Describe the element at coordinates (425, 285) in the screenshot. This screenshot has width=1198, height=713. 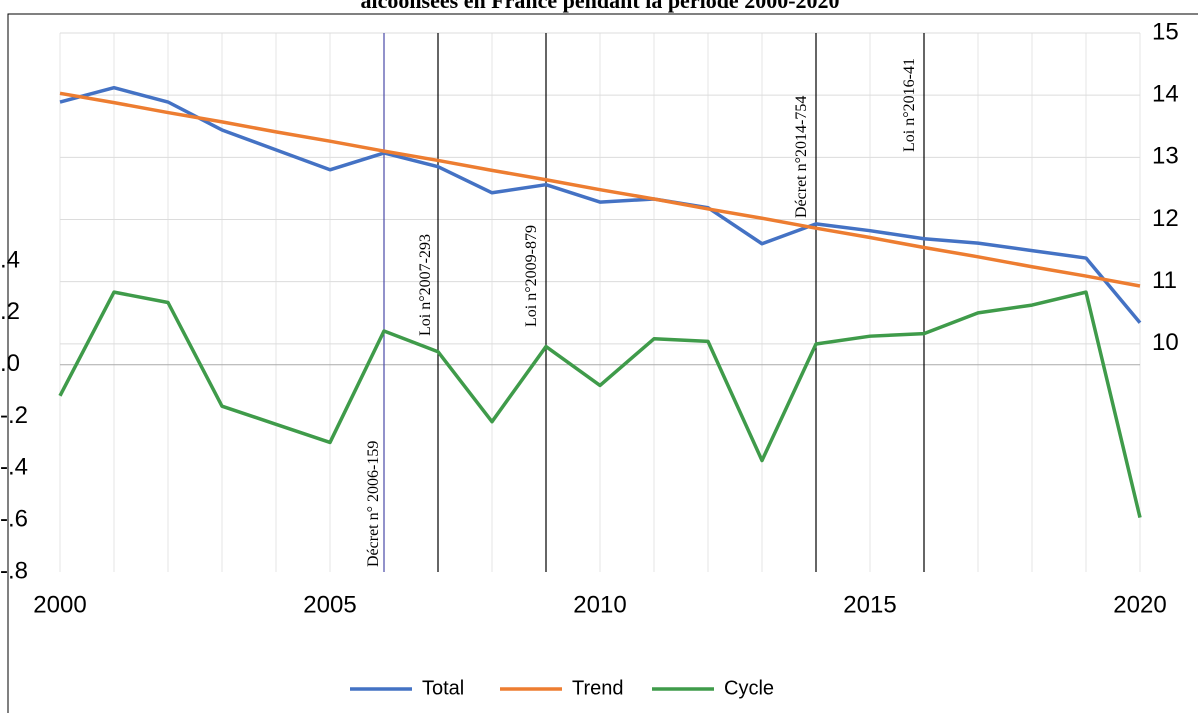
I see `annotation-label: Loi n°2007-293` at that location.